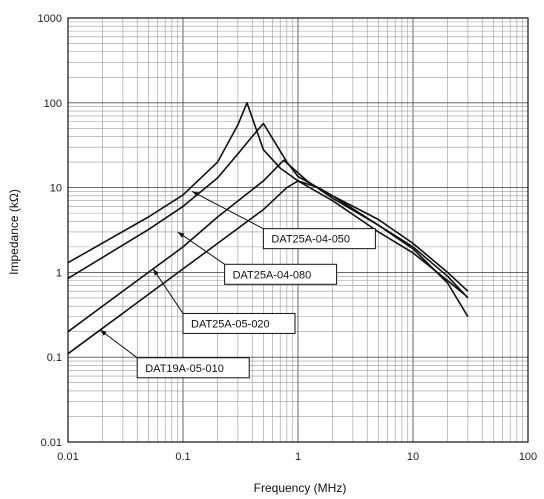  What do you see at coordinates (272, 275) in the screenshot?
I see `callout-label: DAT25A-04-080` at bounding box center [272, 275].